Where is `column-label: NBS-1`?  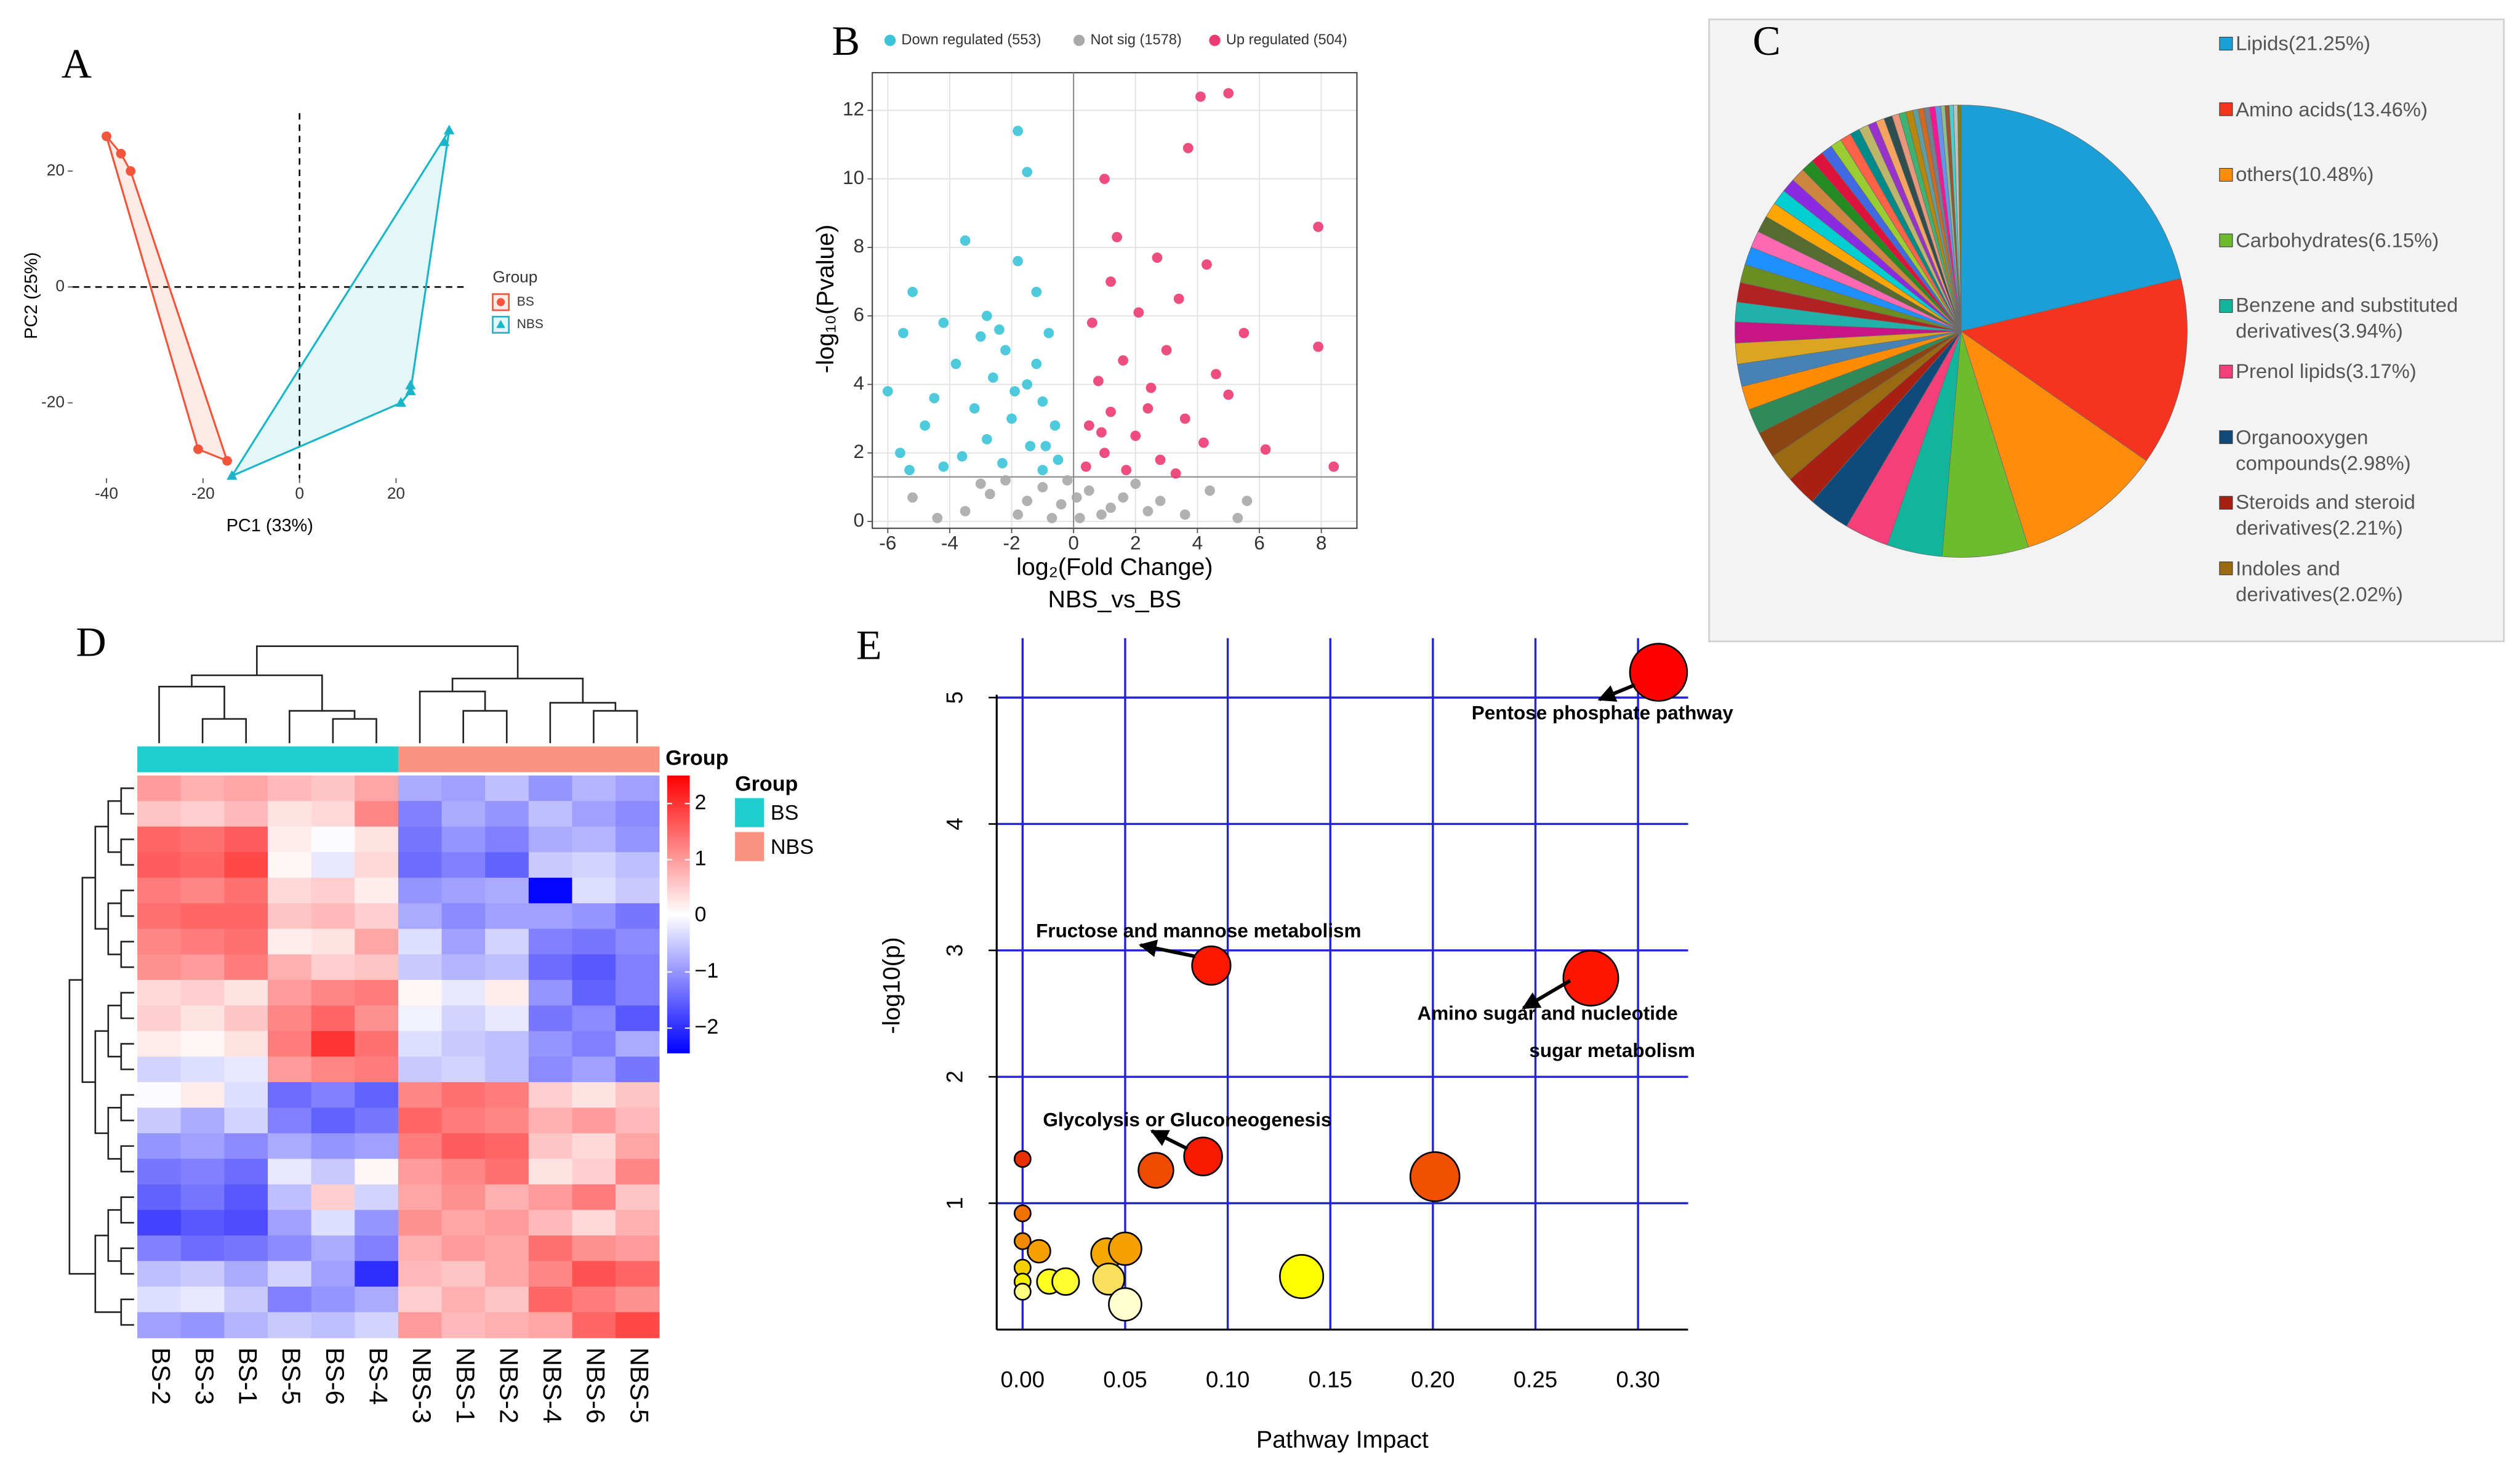 column-label: NBS-1 is located at coordinates (465, 1386).